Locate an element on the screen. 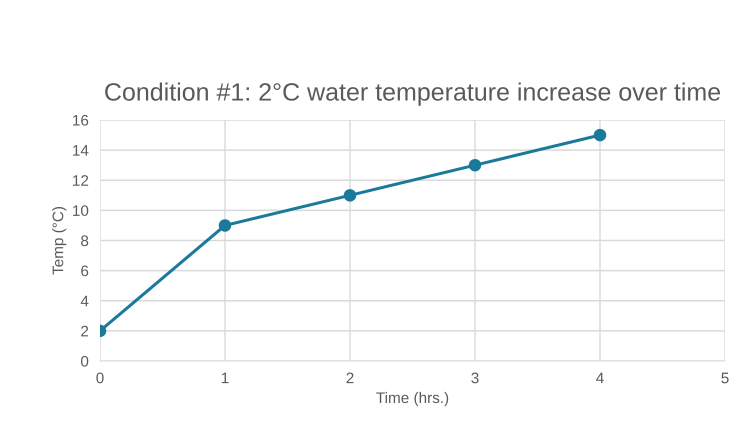 Image resolution: width=745 pixels, height=446 pixels. y-tick-label: 8 is located at coordinates (84, 240).